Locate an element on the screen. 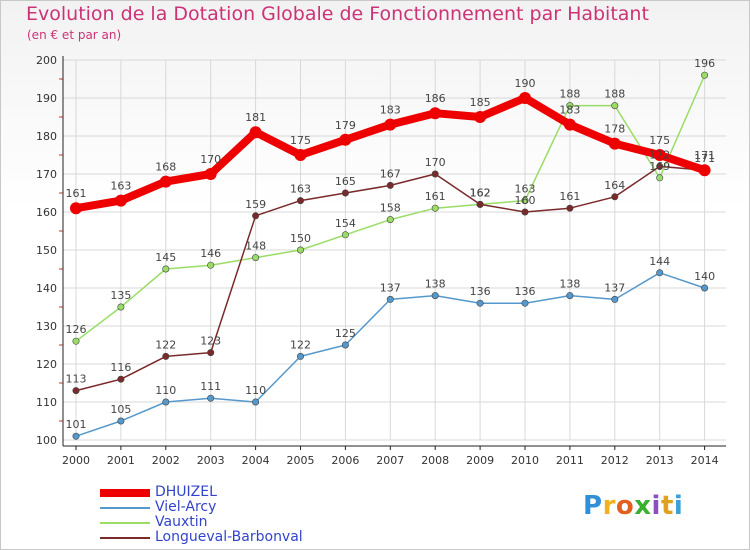 This screenshot has height=550, width=750. proxiti-logo: Proxiti is located at coordinates (633, 506).